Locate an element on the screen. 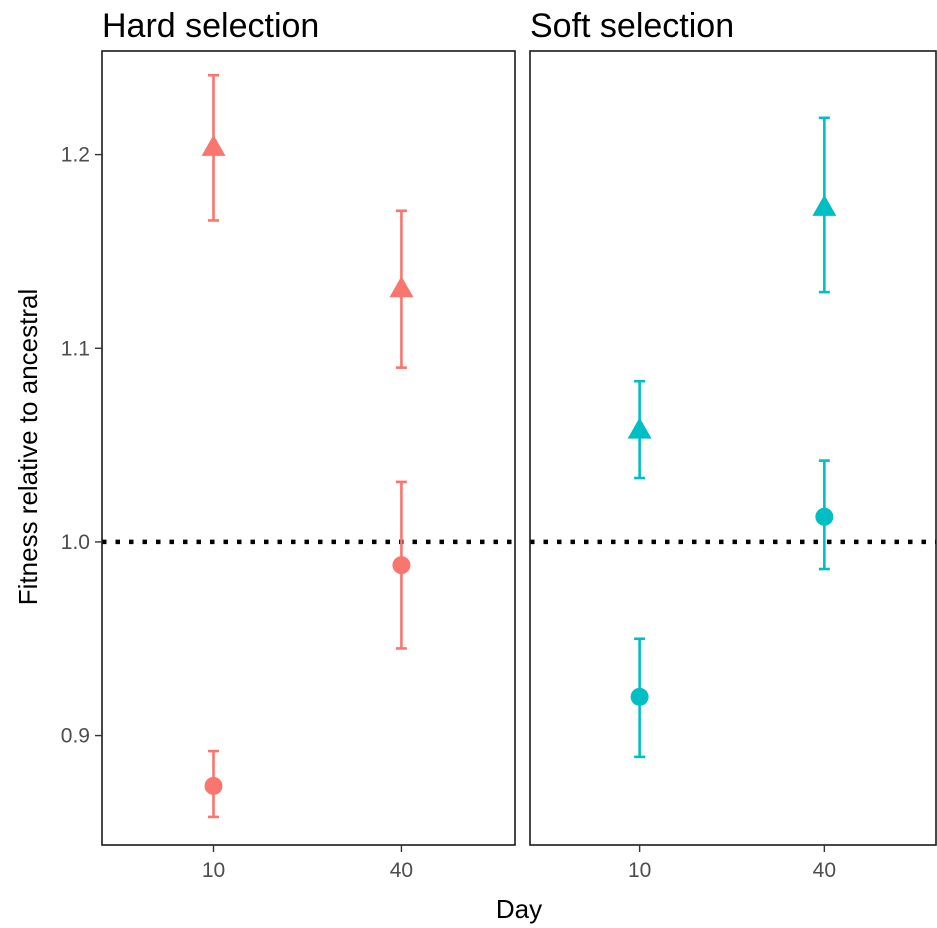 The height and width of the screenshot is (928, 937). y-tick-label: 1.2 is located at coordinates (75, 155).